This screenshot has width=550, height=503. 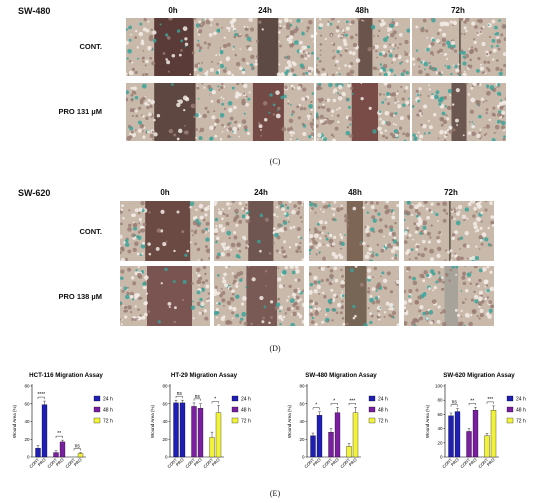 I want to click on chart-ylabel: Wound Area (%), so click(x=14, y=421).